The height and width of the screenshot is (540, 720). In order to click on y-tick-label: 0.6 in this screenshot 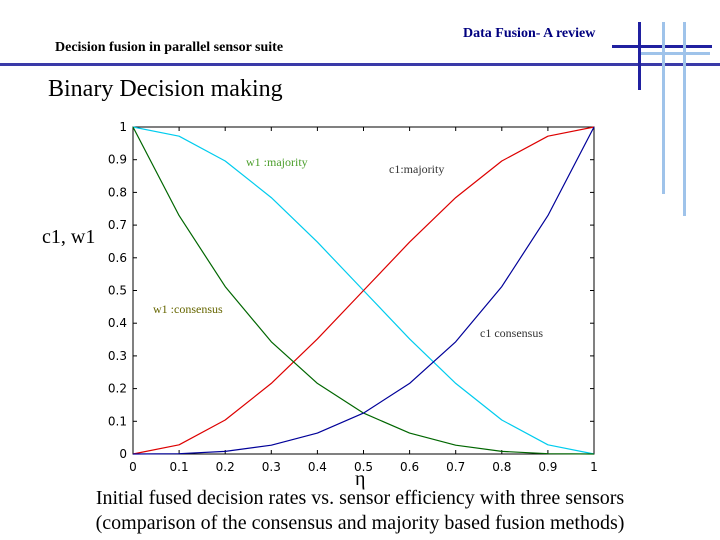, I will do `click(117, 258)`.